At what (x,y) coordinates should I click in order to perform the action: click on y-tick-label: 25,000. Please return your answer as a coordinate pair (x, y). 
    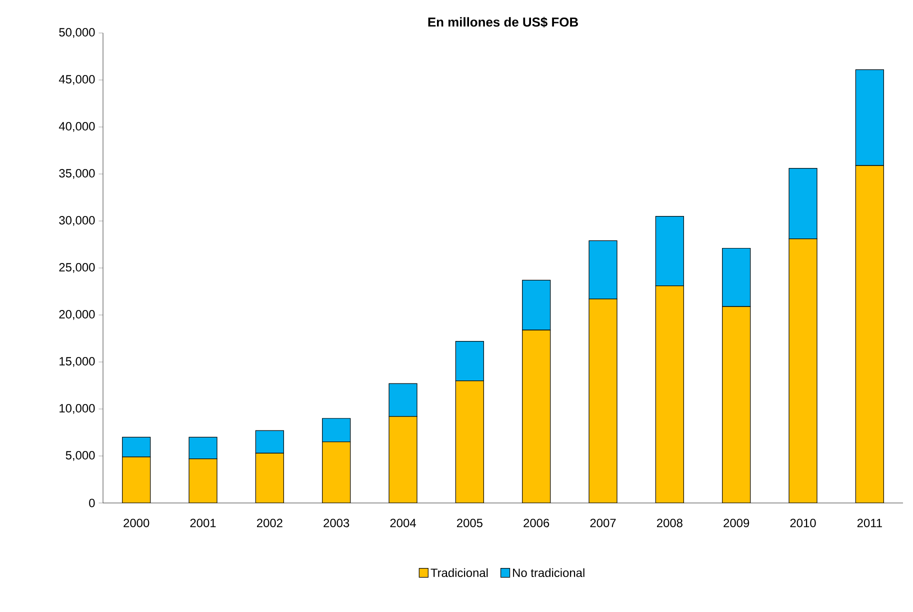
    Looking at the image, I should click on (77, 268).